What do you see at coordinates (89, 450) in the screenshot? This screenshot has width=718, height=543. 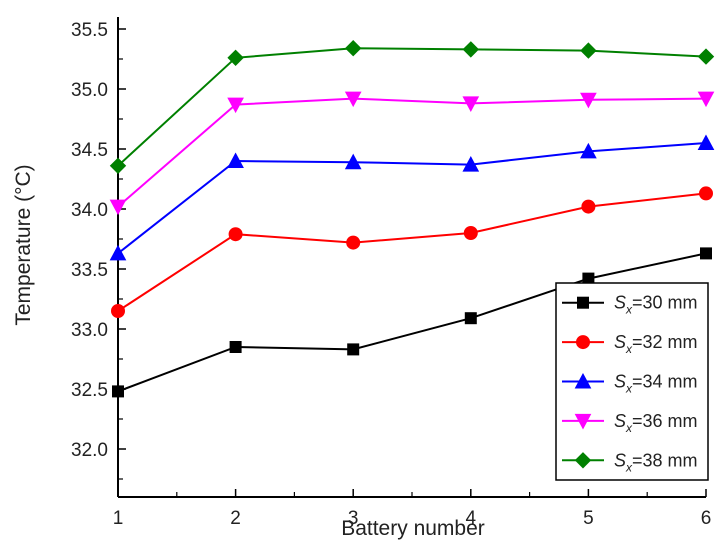 I see `y-tick-label: 32.0` at bounding box center [89, 450].